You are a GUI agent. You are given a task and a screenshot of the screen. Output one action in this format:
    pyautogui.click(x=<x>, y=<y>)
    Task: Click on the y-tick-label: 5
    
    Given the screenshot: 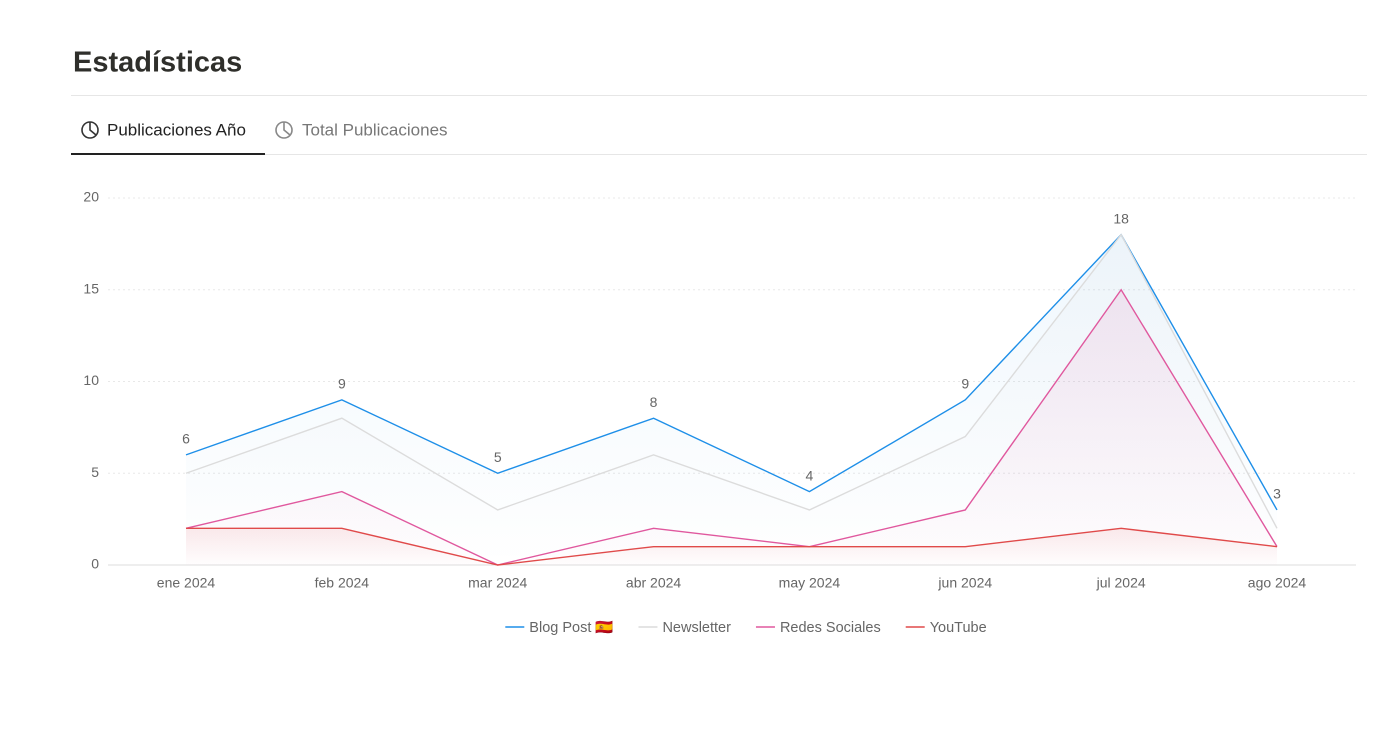 What is the action you would take?
    pyautogui.click(x=95, y=472)
    